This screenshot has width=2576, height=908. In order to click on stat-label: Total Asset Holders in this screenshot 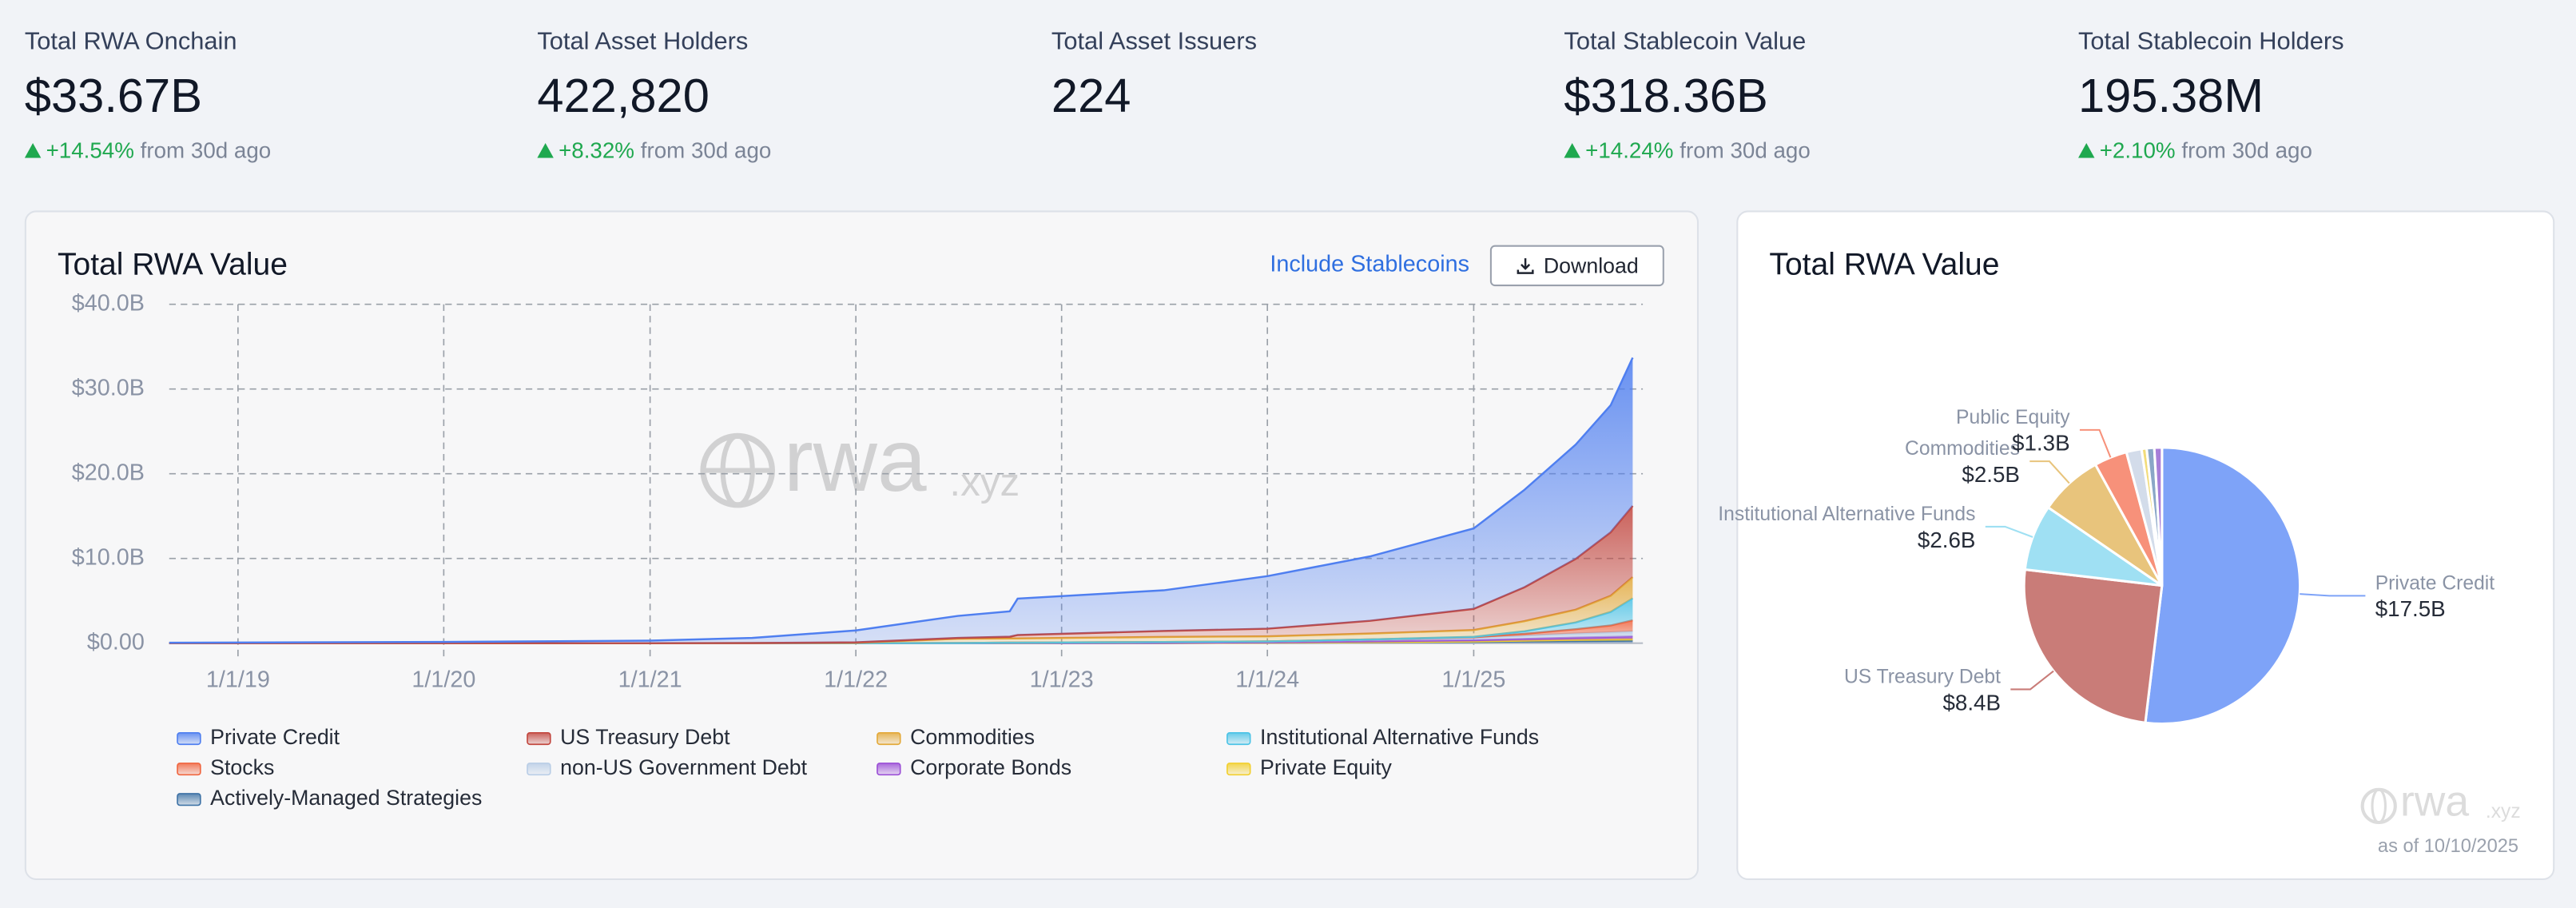, I will do `click(643, 41)`.